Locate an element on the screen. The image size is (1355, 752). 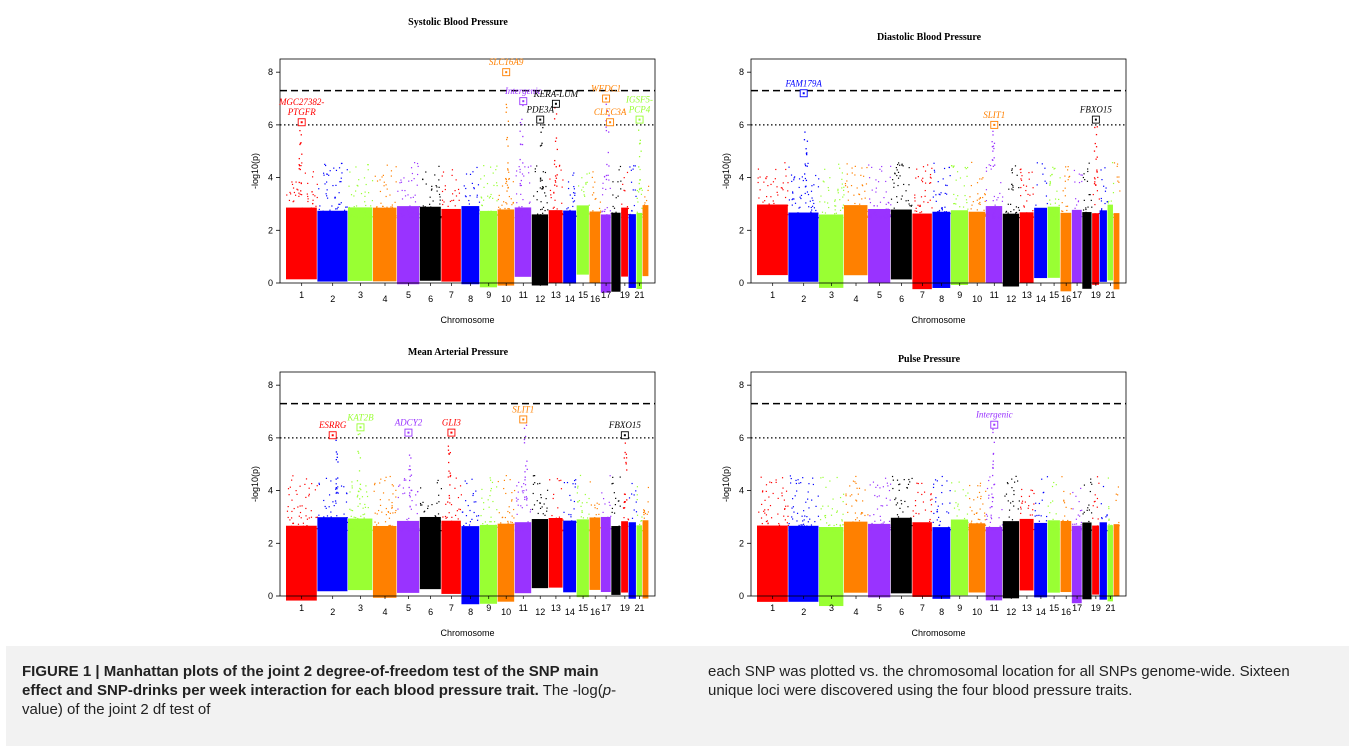
y-tick-label: 6 is located at coordinates (270, 438).